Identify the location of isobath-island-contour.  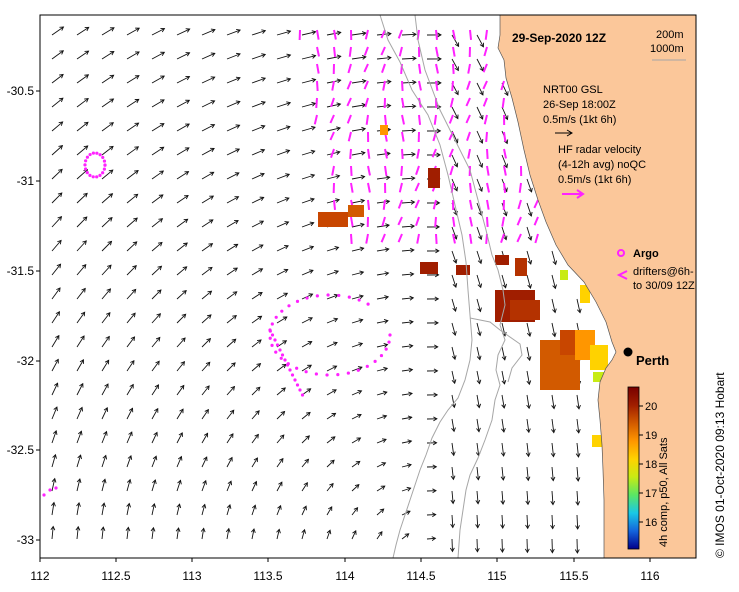
(496, 350).